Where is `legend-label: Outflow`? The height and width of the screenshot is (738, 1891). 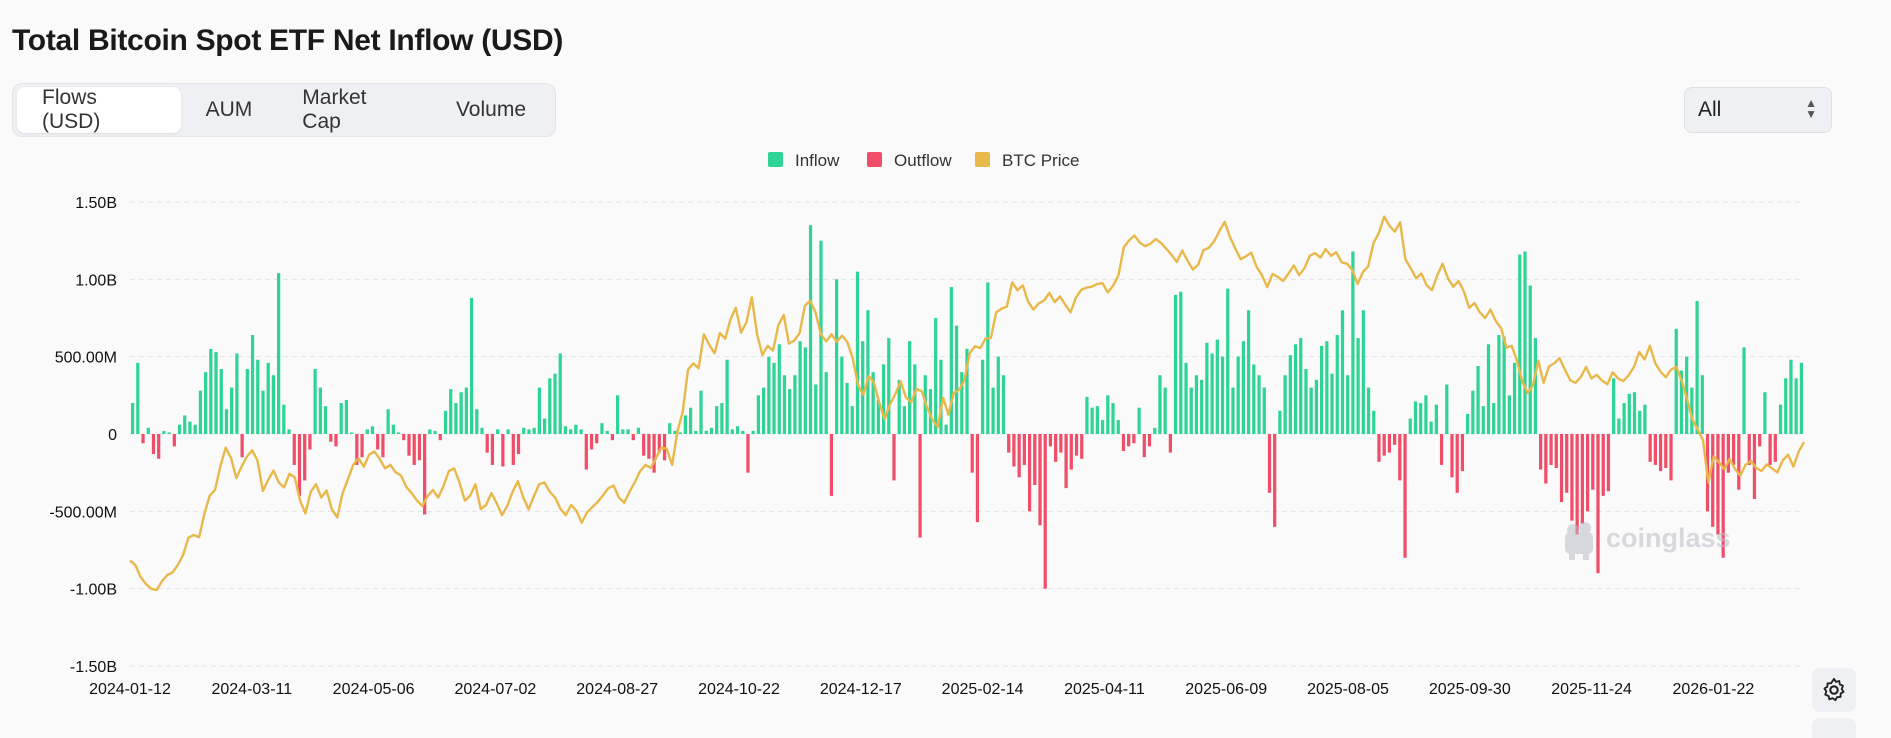 legend-label: Outflow is located at coordinates (923, 160).